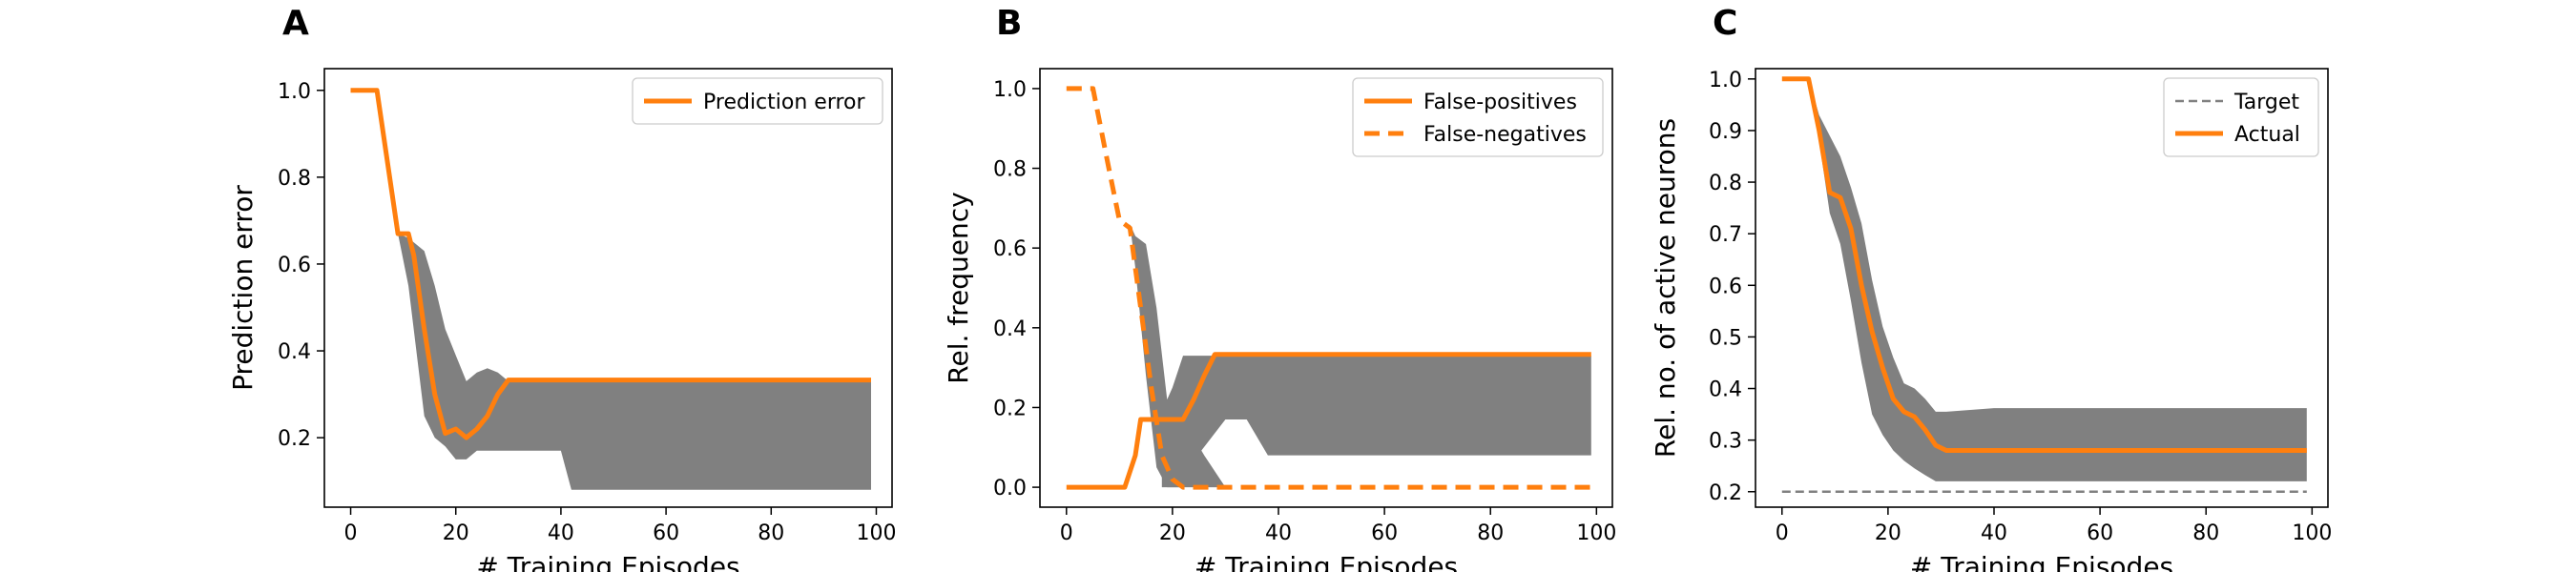 The width and height of the screenshot is (2576, 572). I want to click on y-tick-label: 0.7, so click(1725, 235).